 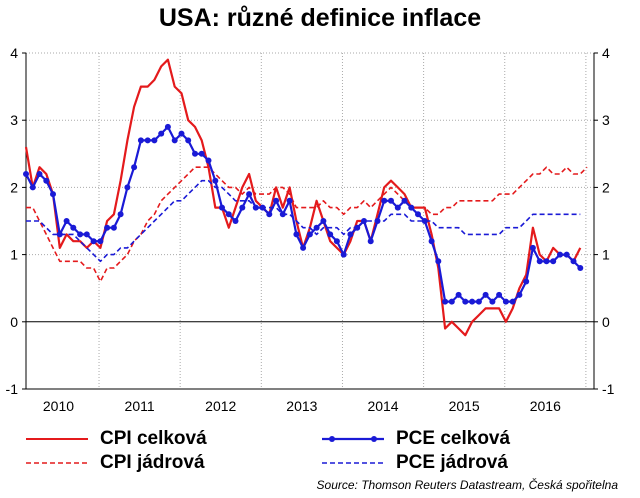 I want to click on y-tick-label-left: 1, so click(x=14, y=255).